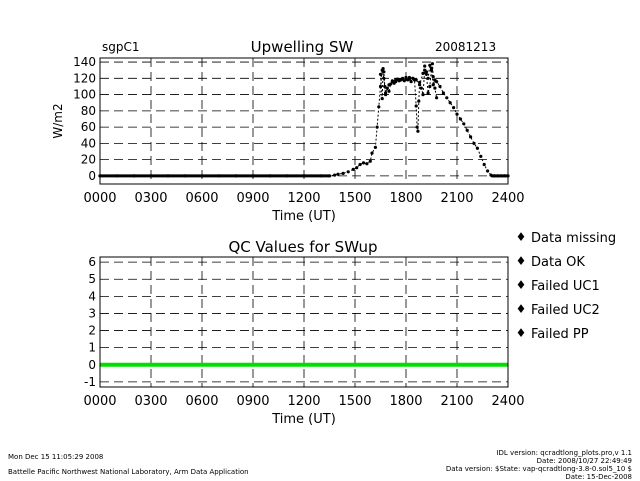  What do you see at coordinates (302, 247) in the screenshot?
I see `qc-chart-title: QC Values for SWup` at bounding box center [302, 247].